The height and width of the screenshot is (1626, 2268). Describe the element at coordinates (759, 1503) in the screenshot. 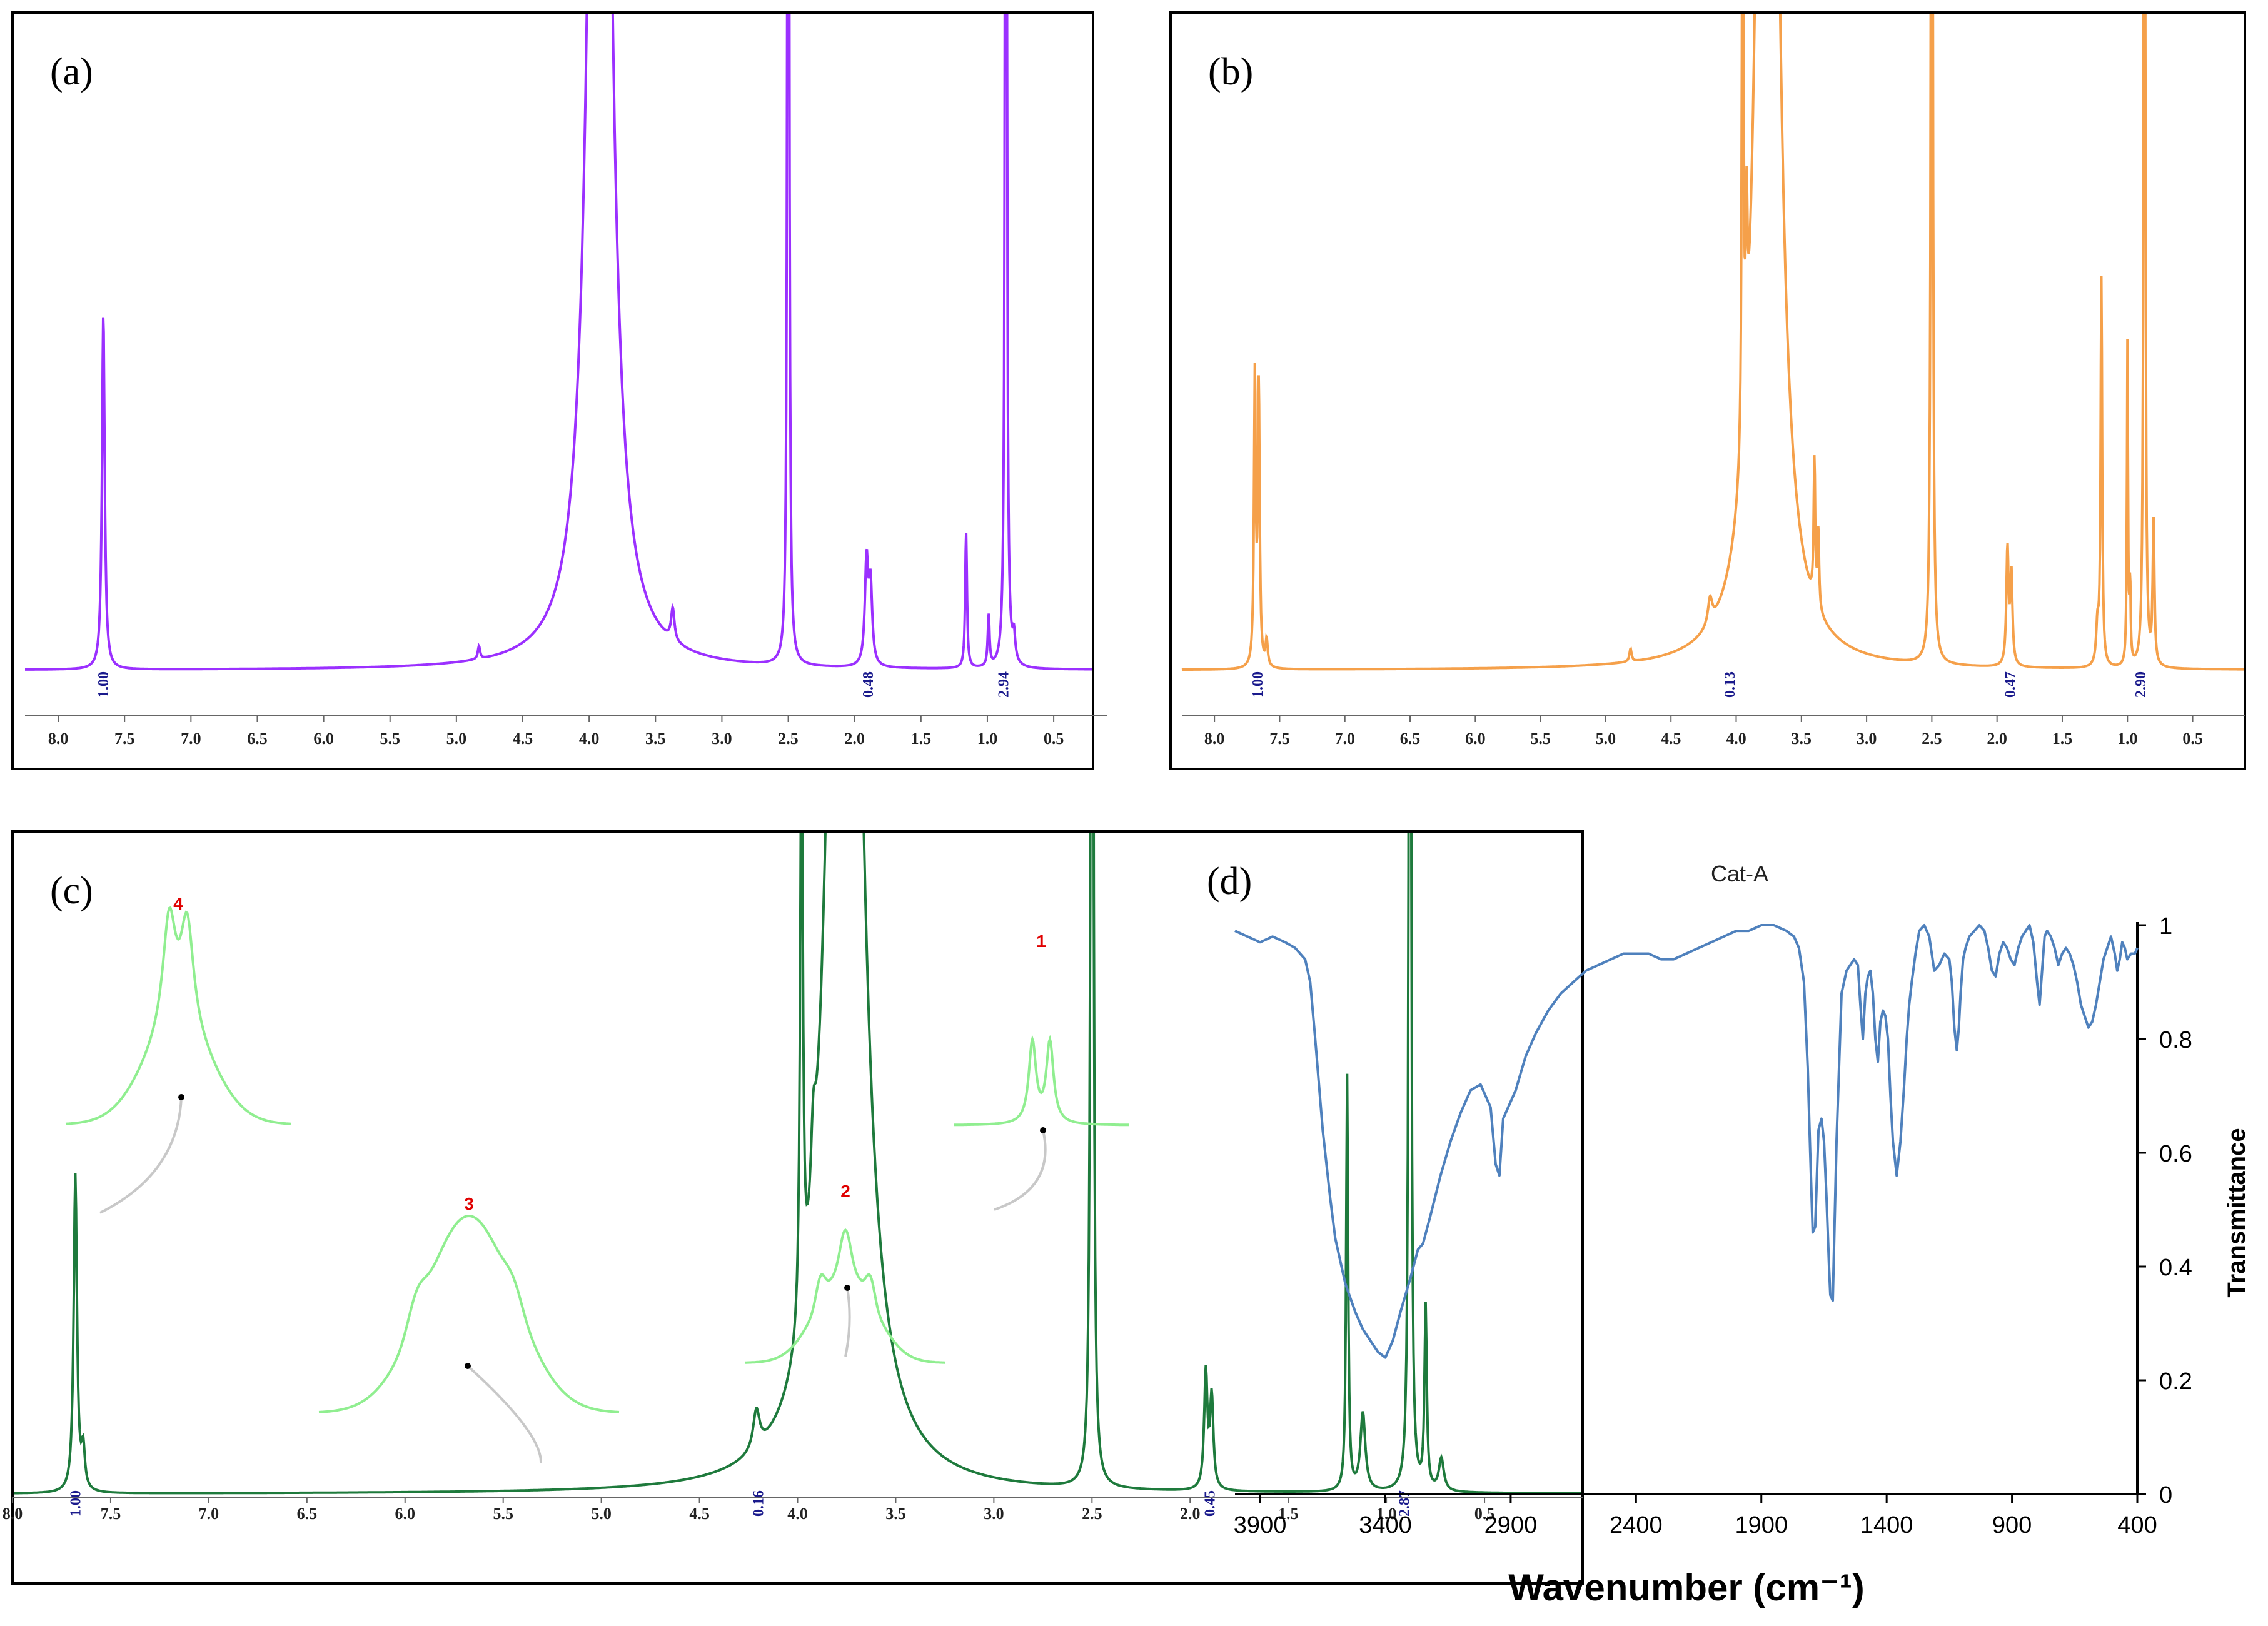

I see `integral-label: 0.16` at that location.